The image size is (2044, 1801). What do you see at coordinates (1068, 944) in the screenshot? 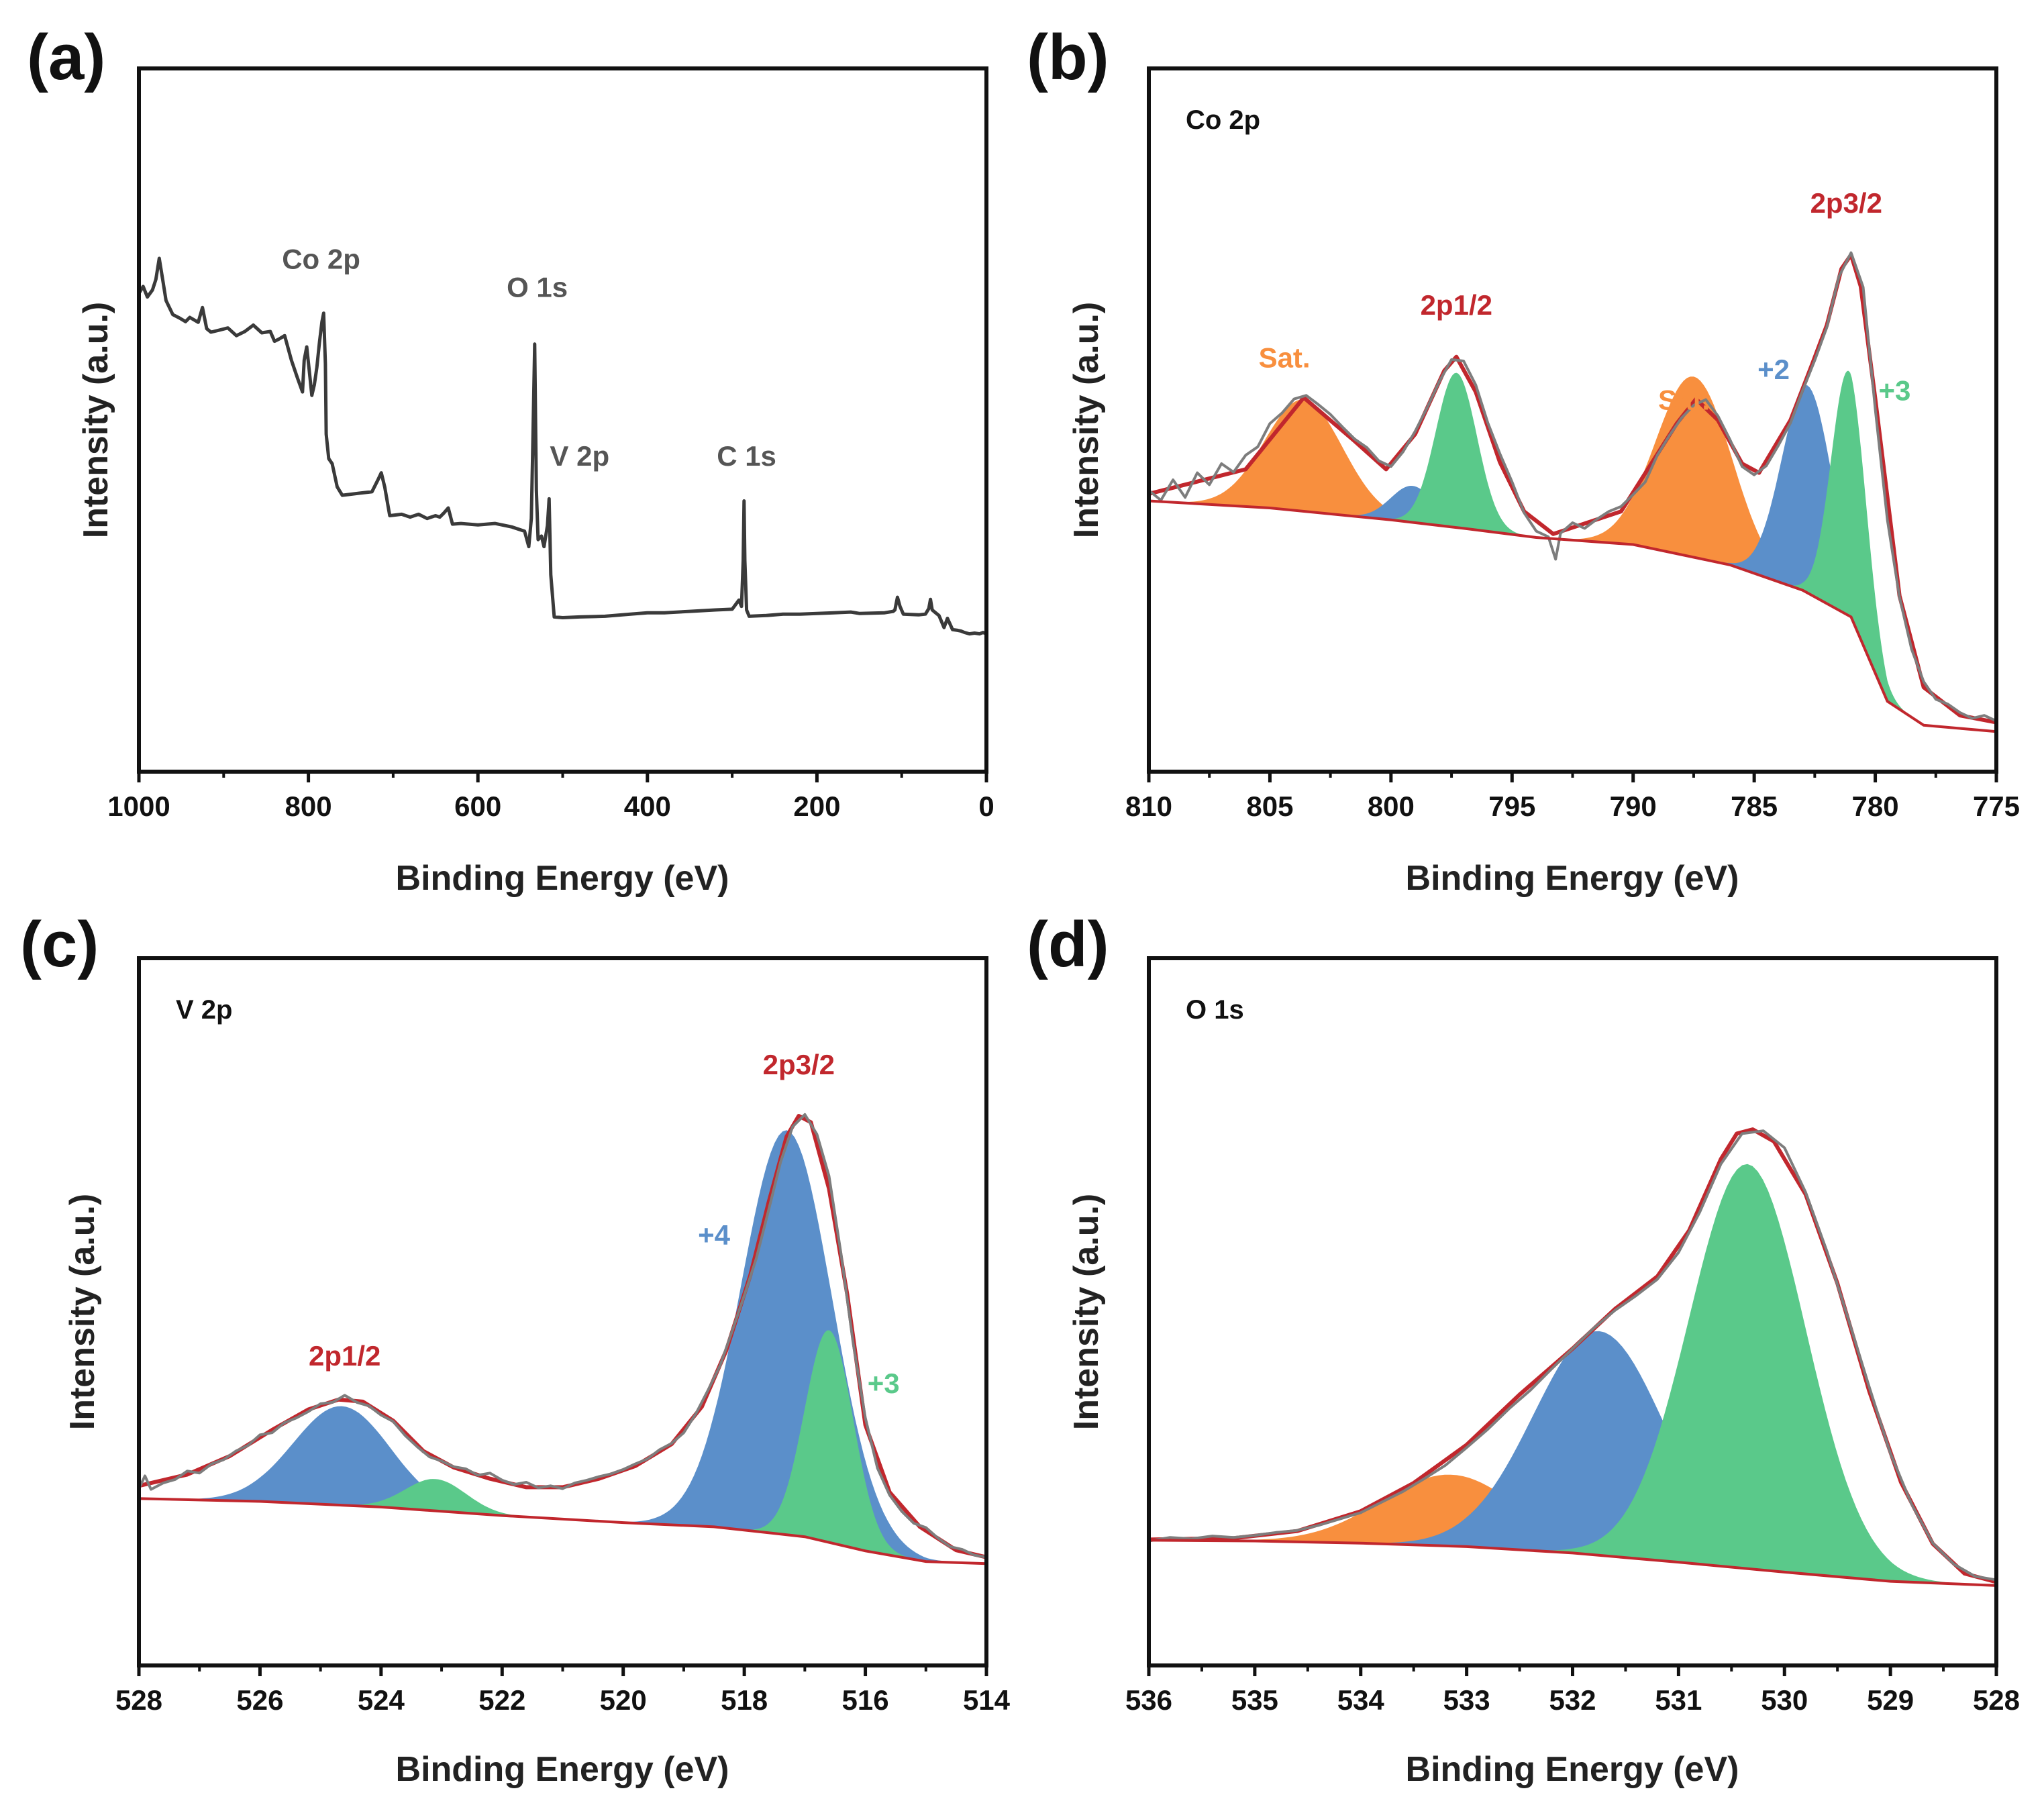
I see `panel-label: (d)` at bounding box center [1068, 944].